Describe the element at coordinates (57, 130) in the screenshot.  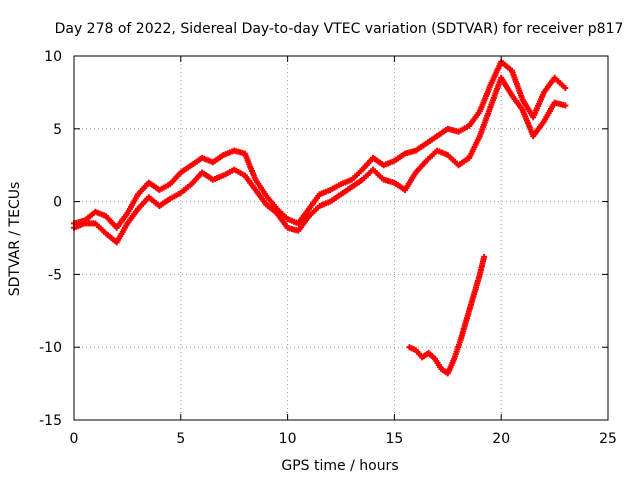
I see `y-tick-label: 5` at that location.